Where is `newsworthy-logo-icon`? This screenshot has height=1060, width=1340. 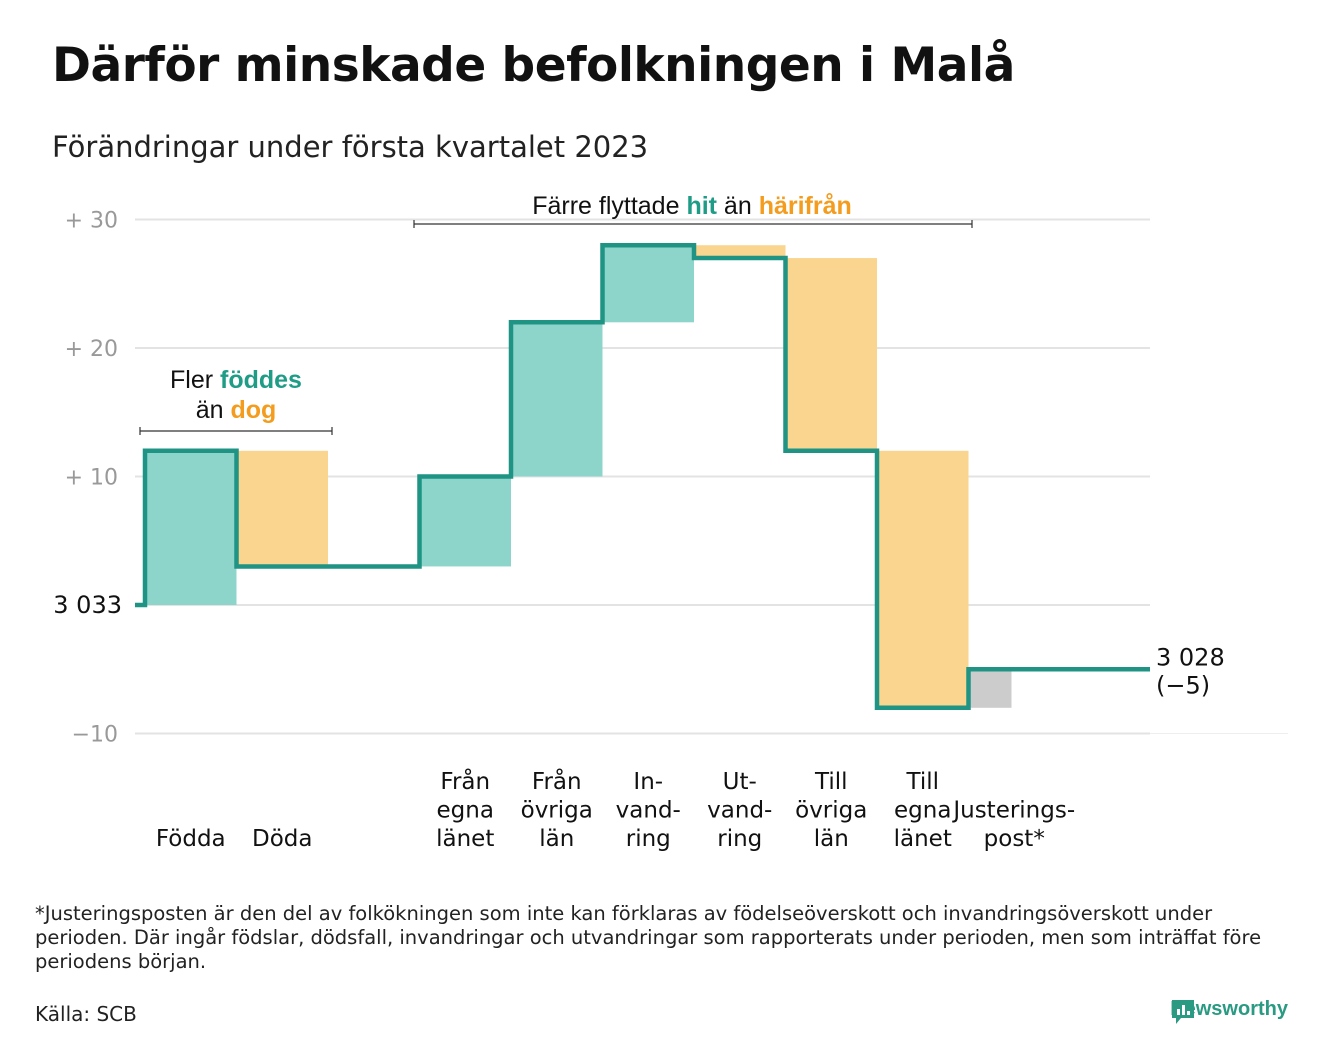
newsworthy-logo-icon is located at coordinates (1183, 1012).